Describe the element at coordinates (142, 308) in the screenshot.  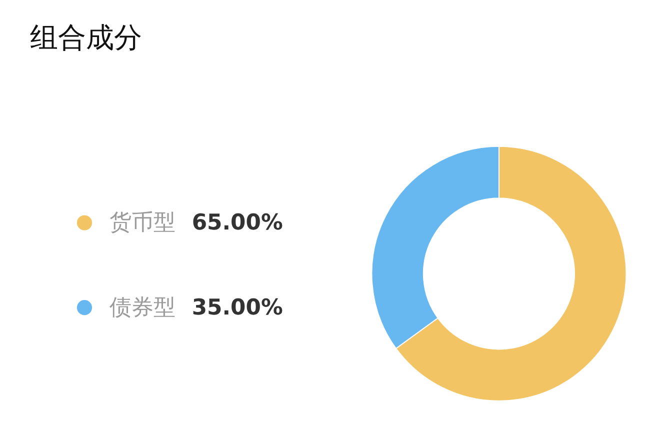
I see `legend-label: 债券型` at that location.